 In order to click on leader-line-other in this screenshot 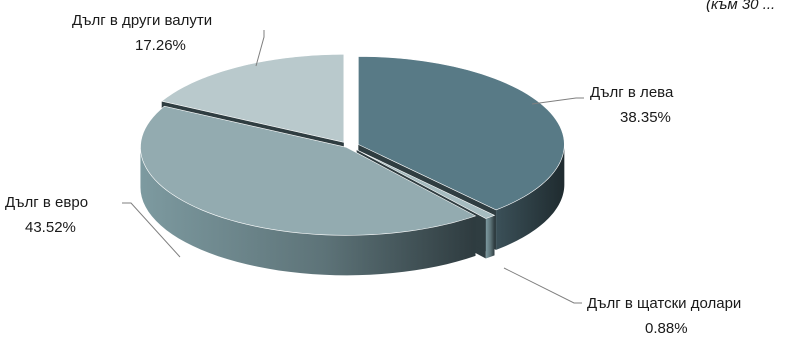, I will do `click(260, 48)`.